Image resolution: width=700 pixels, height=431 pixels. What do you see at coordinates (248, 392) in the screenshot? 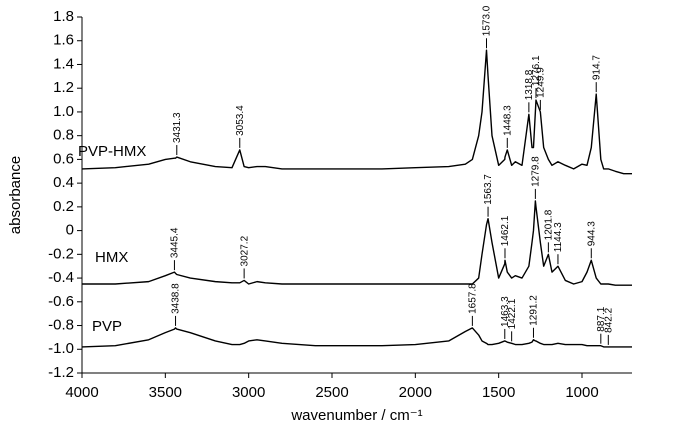
I see `x-tick-label: 3000` at bounding box center [248, 392].